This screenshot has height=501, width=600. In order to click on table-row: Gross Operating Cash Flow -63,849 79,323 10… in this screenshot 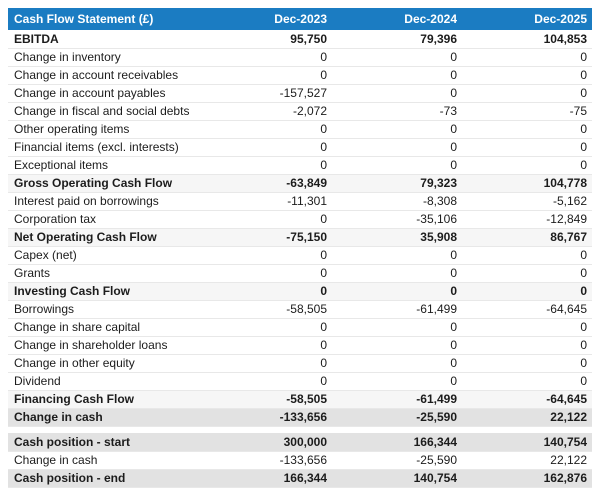, I will do `click(300, 183)`.